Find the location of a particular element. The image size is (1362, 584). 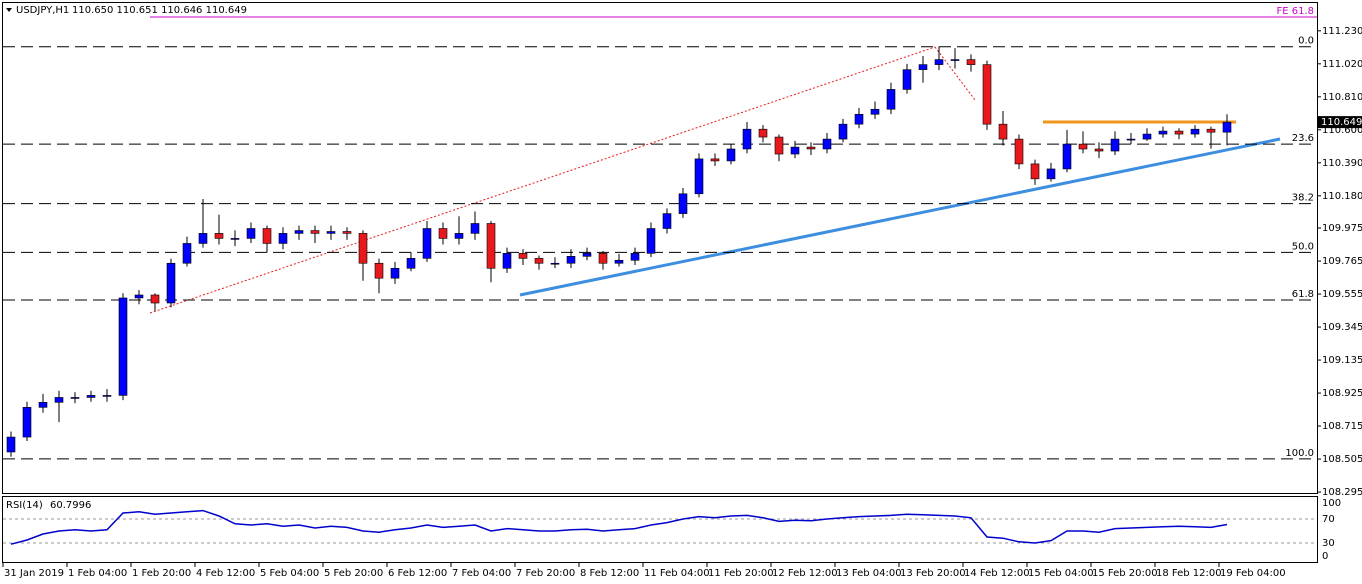

x-tick-label: 6 Feb 12:00 is located at coordinates (417, 573).